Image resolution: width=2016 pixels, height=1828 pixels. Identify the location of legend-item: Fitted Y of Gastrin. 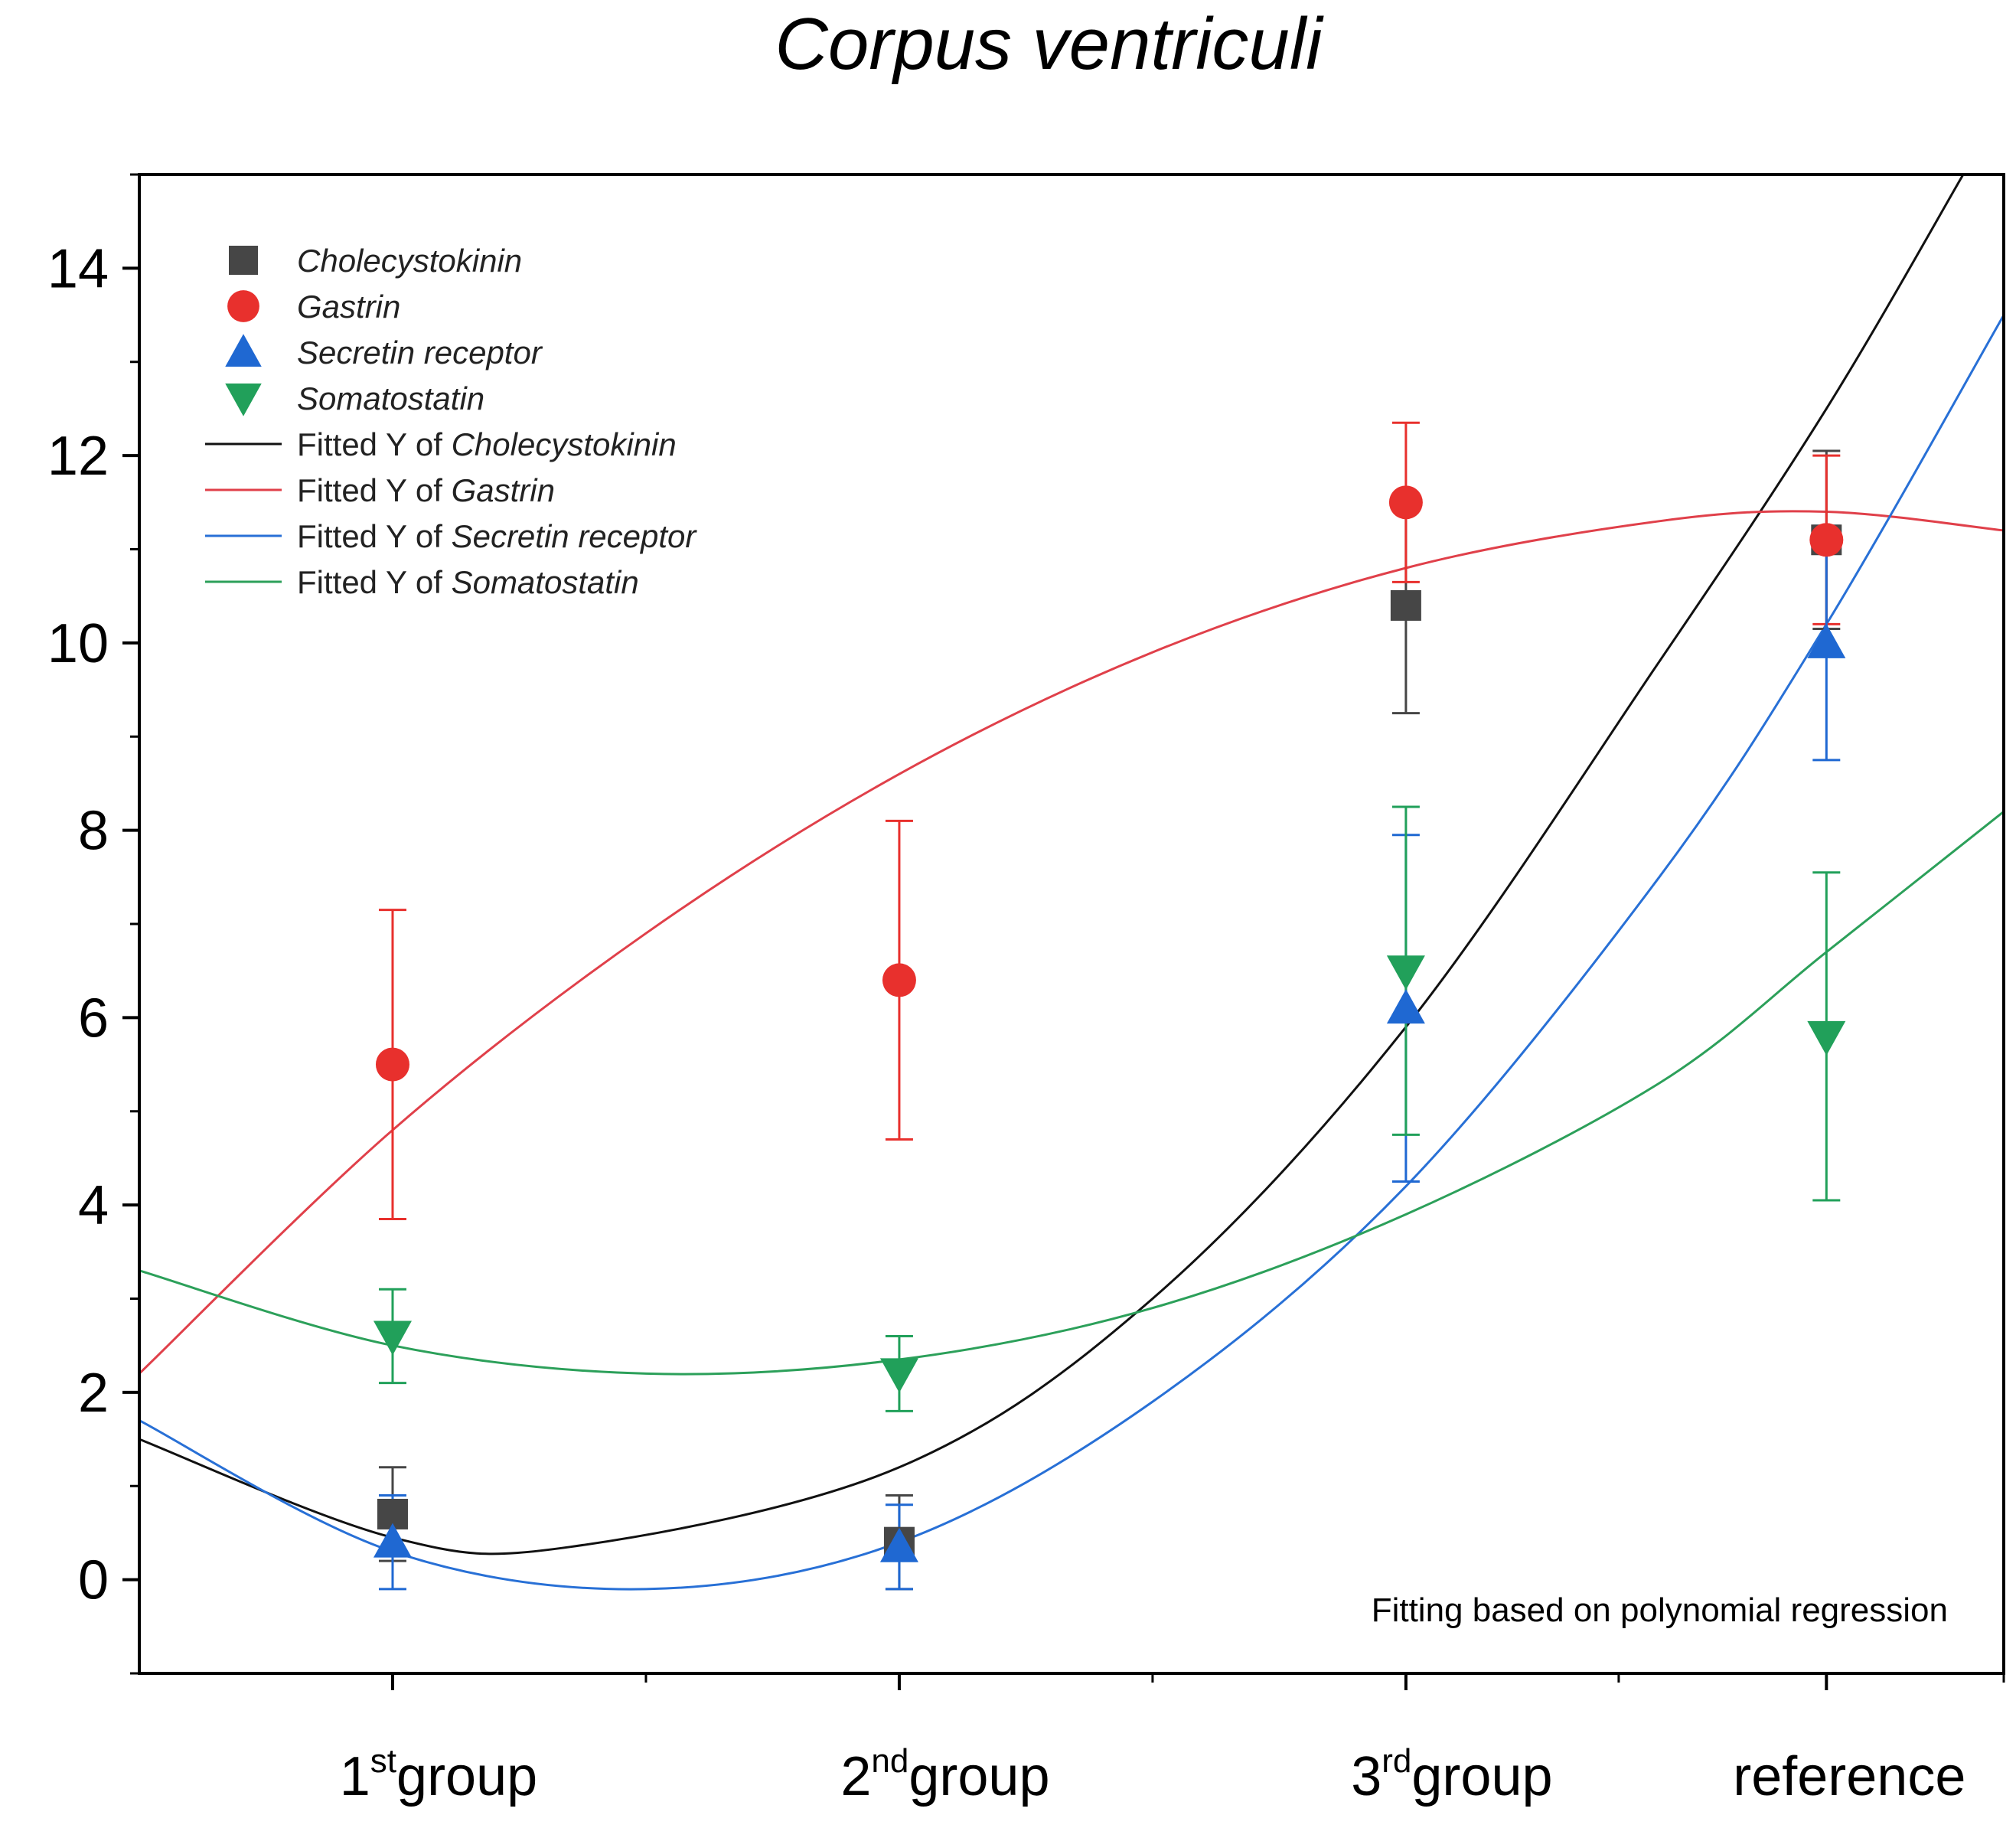
(380, 490).